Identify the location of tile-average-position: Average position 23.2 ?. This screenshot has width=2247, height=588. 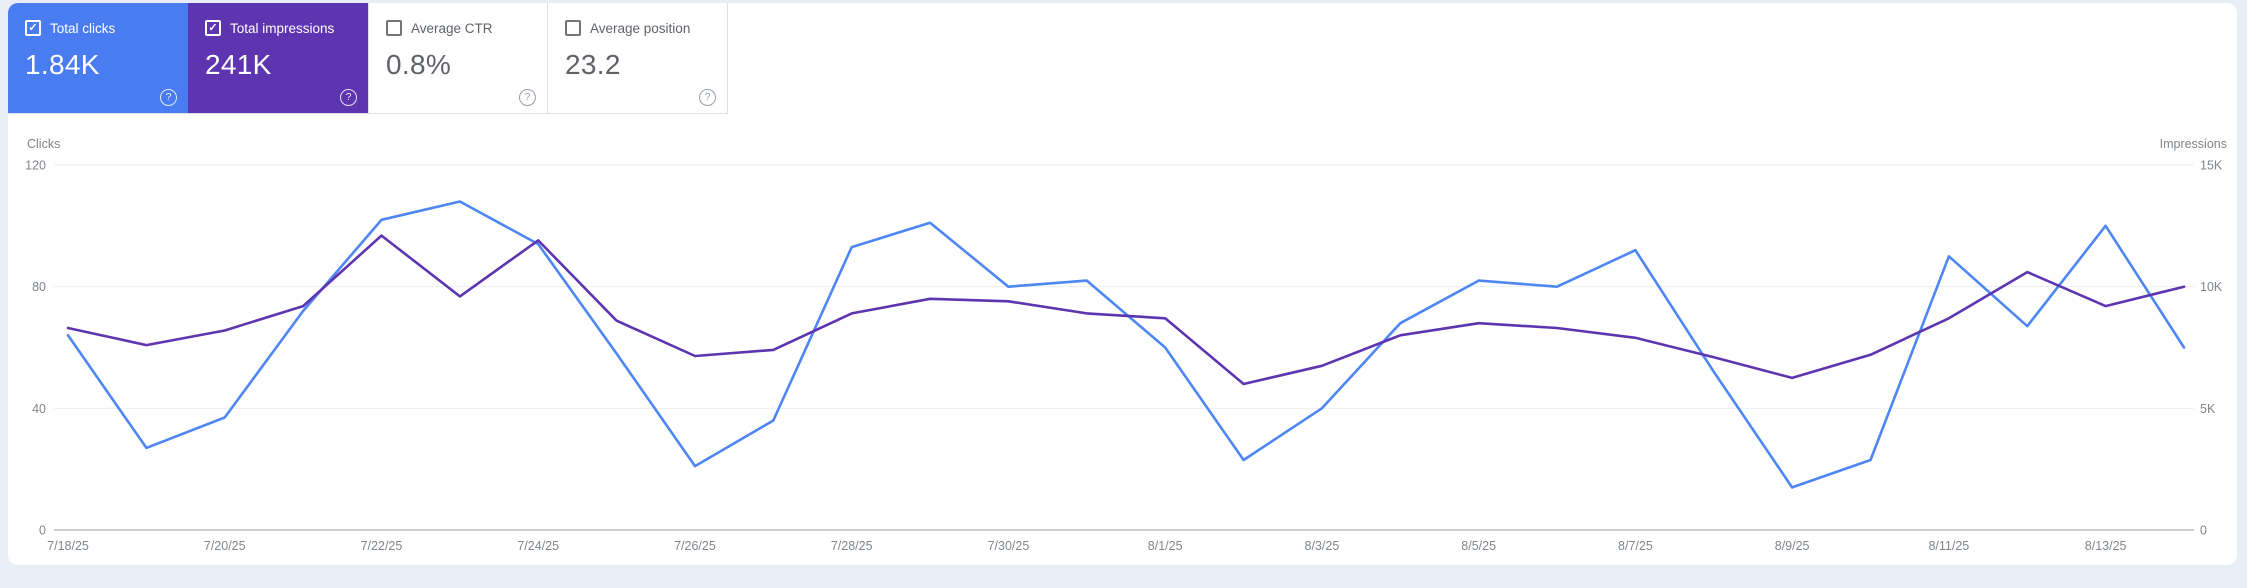
(638, 58).